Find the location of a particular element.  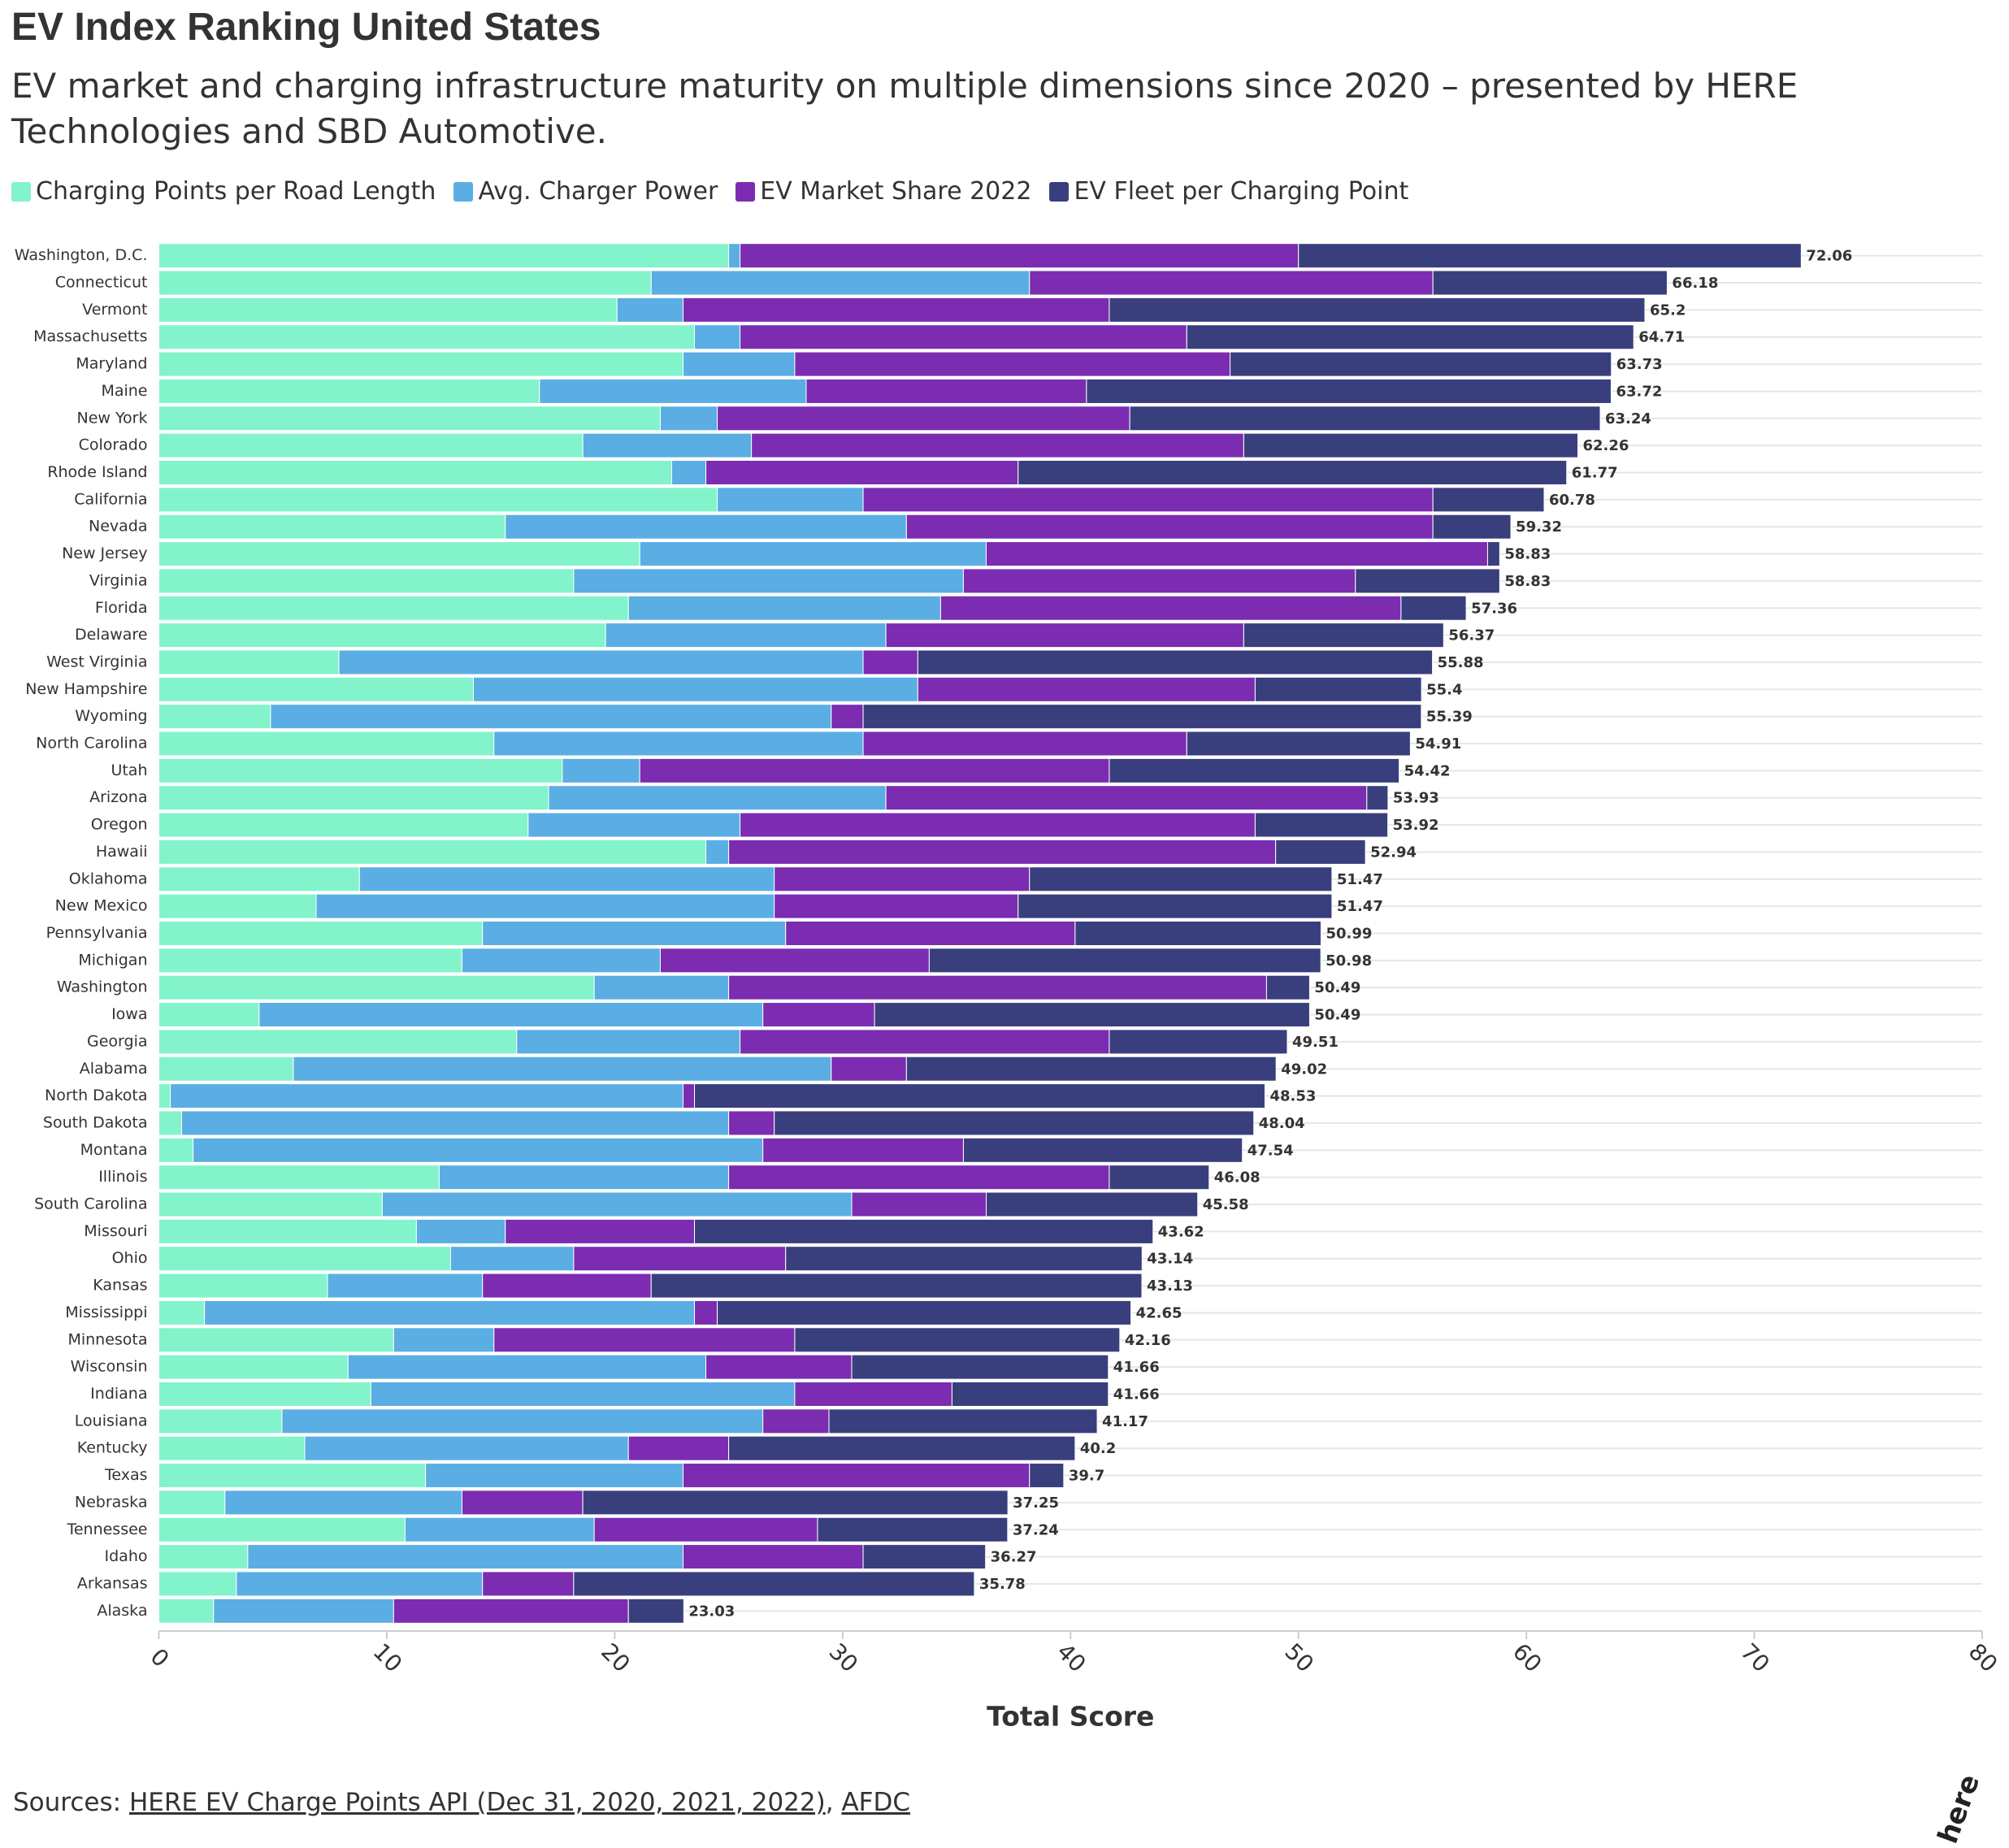

legend-item: EV Market Share 2022 is located at coordinates (883, 192).